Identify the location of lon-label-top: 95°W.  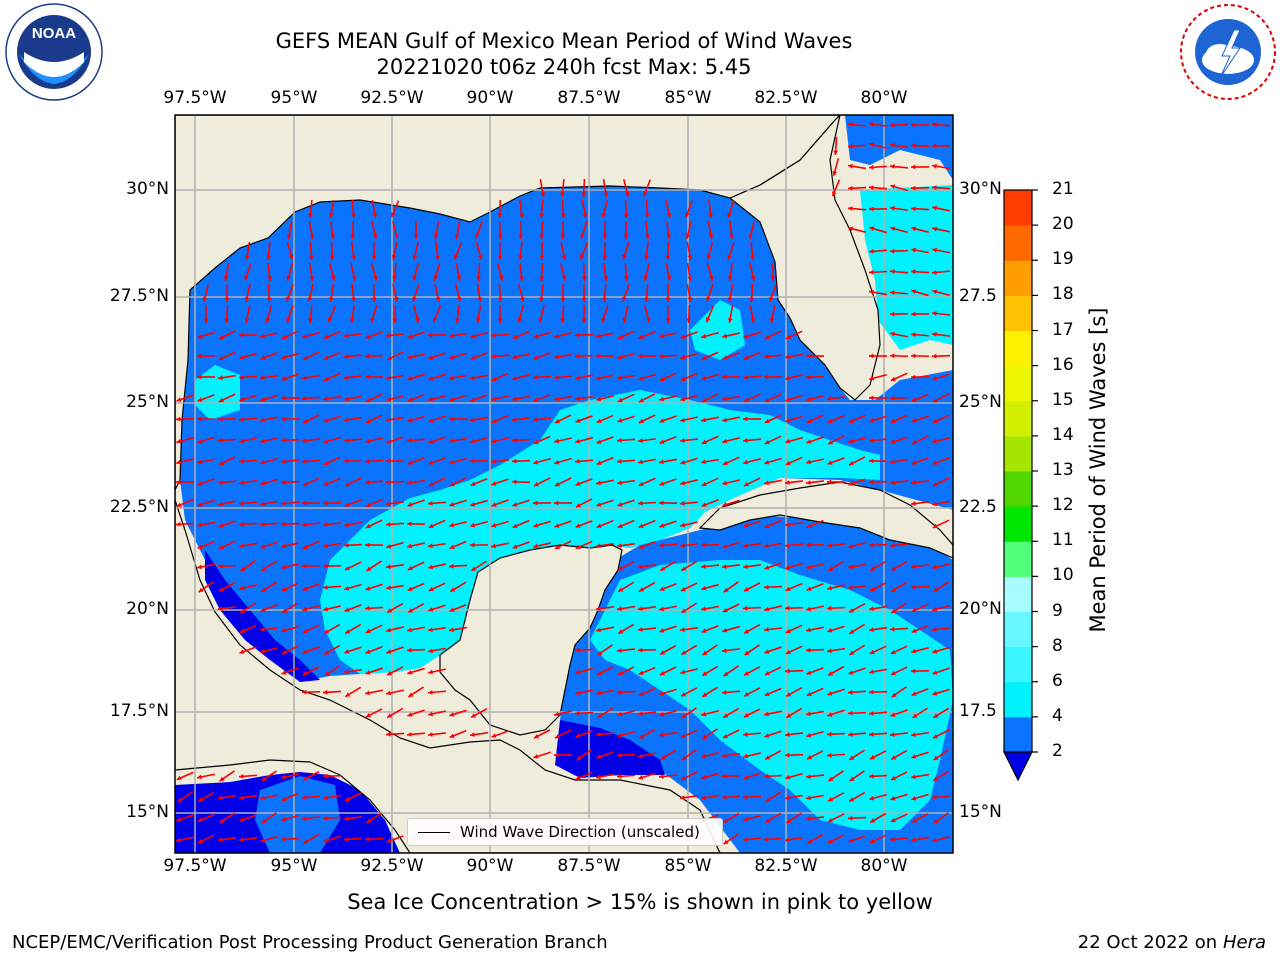
(294, 98).